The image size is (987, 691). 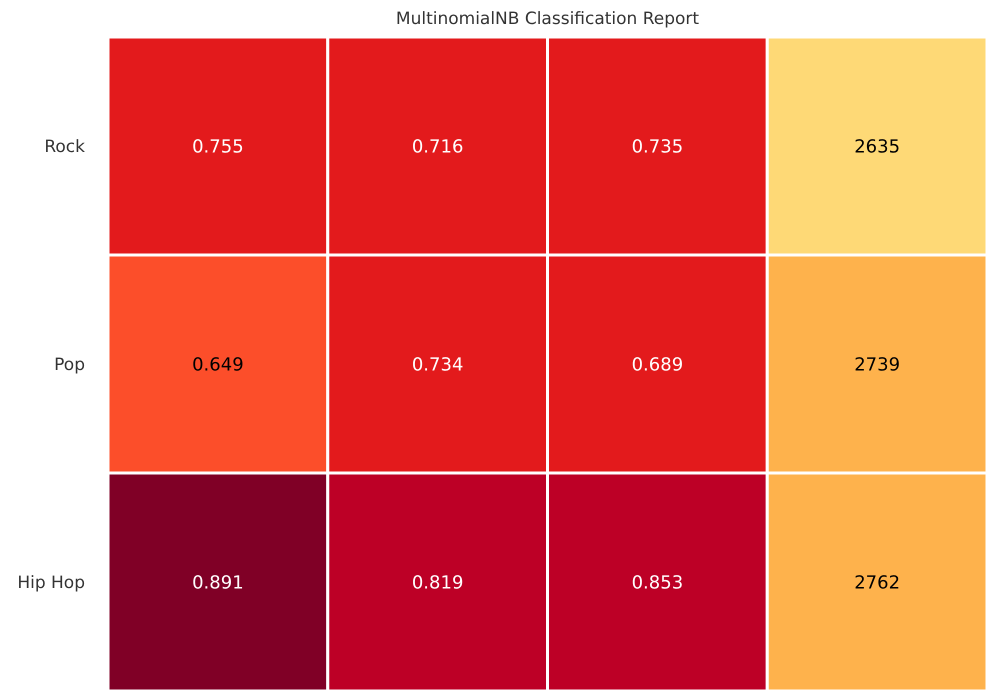 I want to click on y-tick-label: Hip Hop, so click(x=51, y=582).